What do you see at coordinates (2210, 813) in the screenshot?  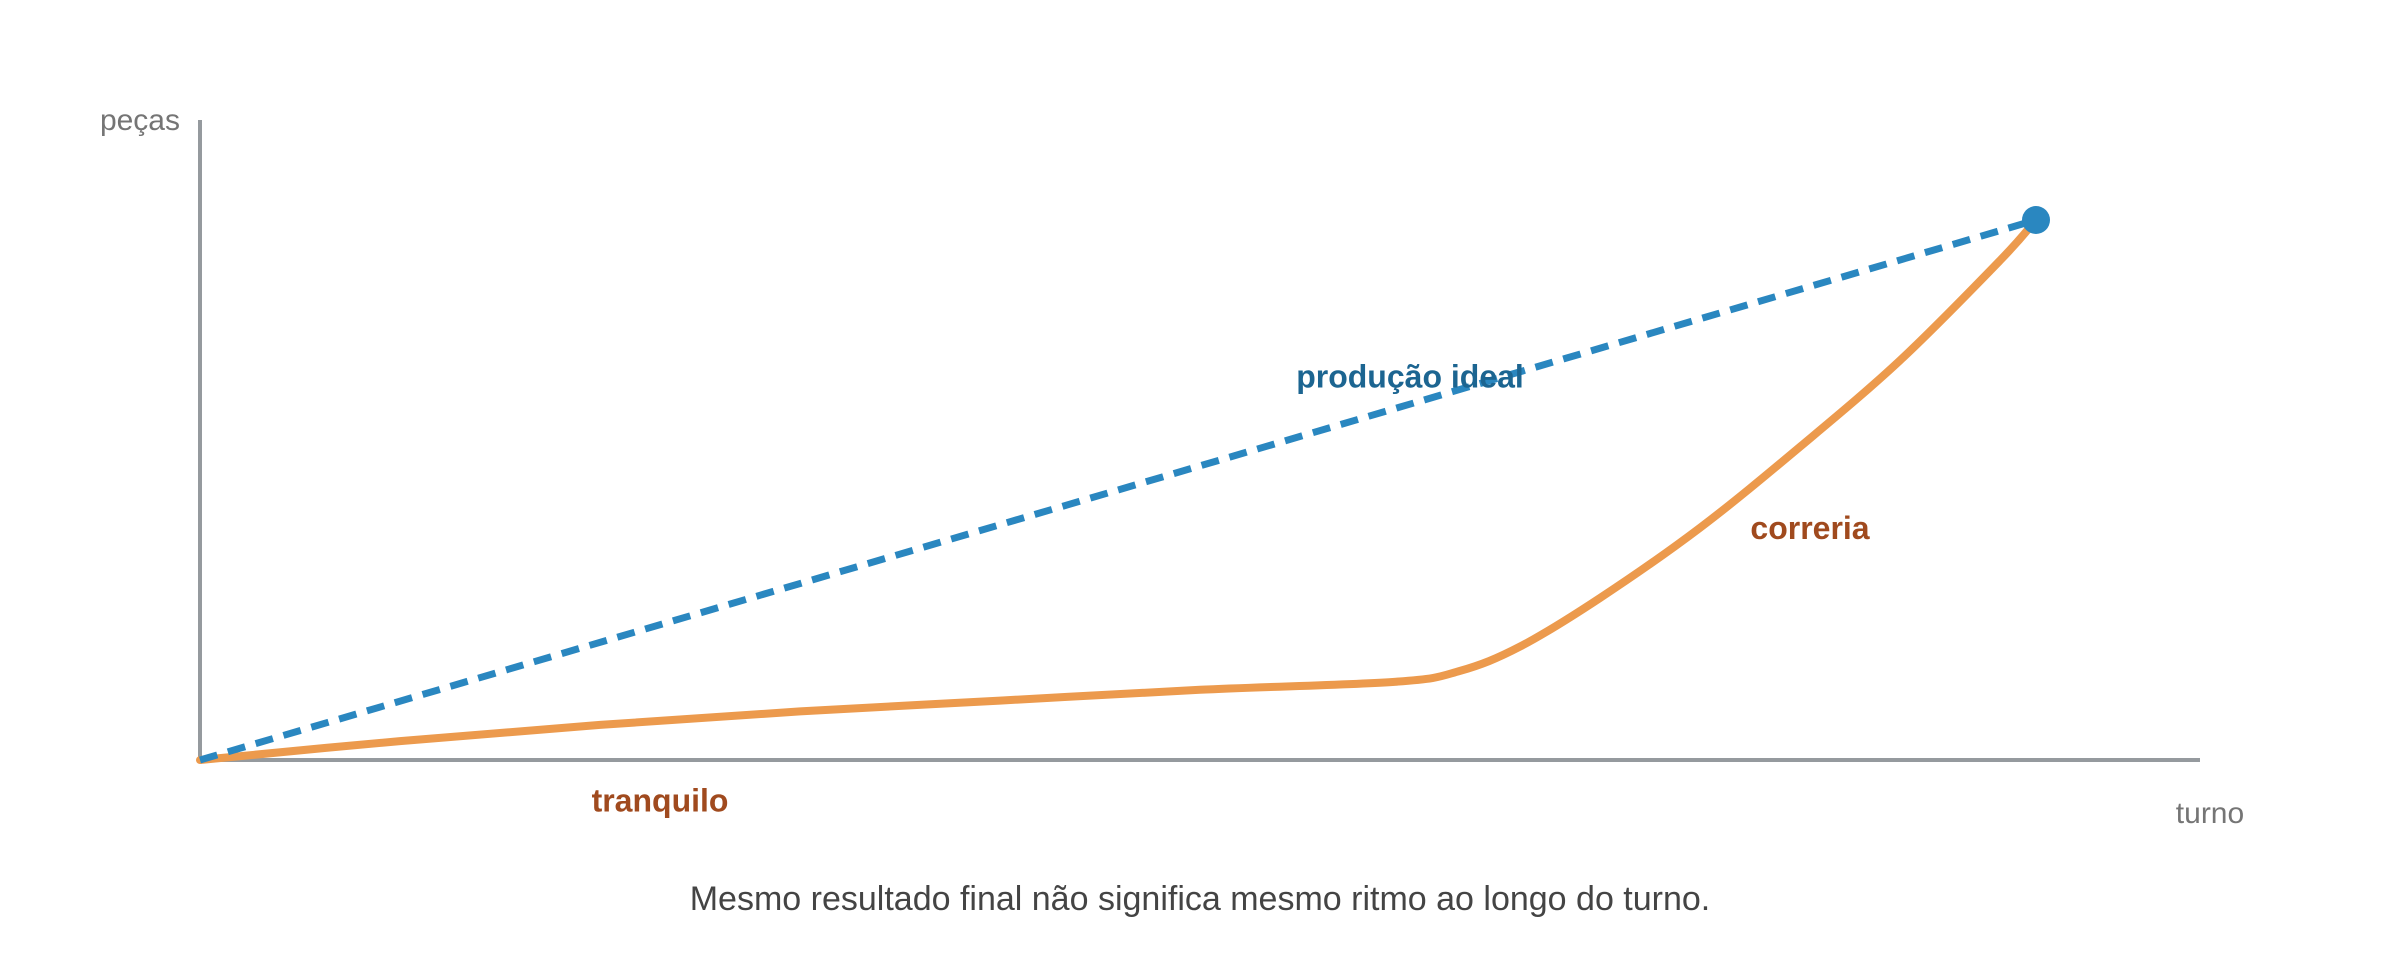 I see `x-axis-label: turno` at bounding box center [2210, 813].